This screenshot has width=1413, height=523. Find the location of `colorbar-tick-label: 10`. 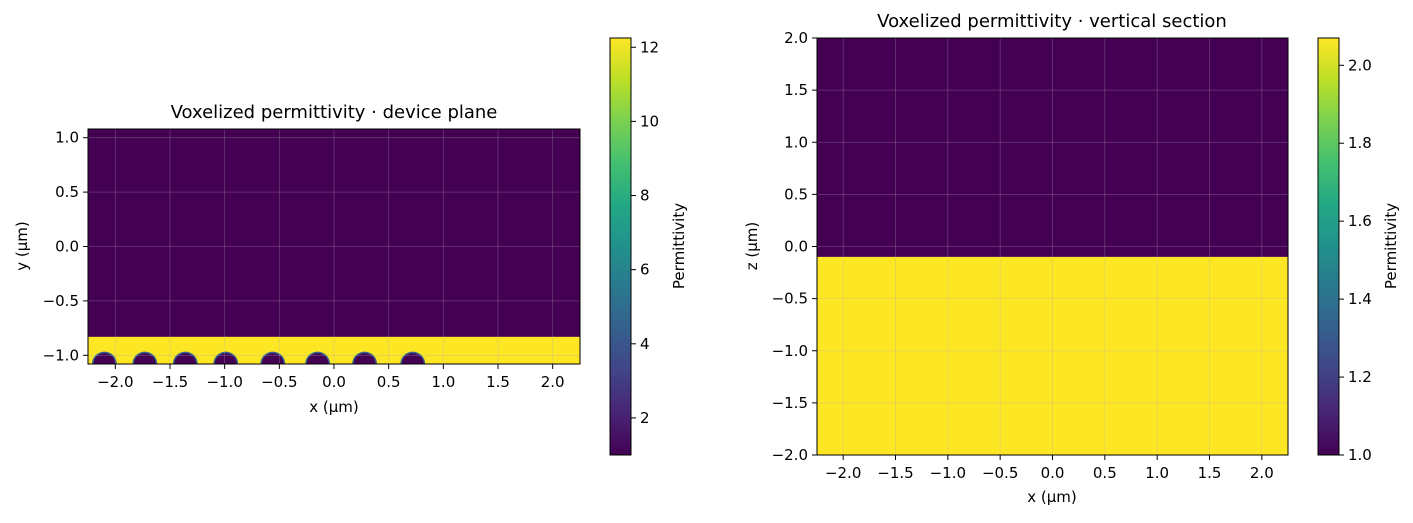

colorbar-tick-label: 10 is located at coordinates (649, 121).